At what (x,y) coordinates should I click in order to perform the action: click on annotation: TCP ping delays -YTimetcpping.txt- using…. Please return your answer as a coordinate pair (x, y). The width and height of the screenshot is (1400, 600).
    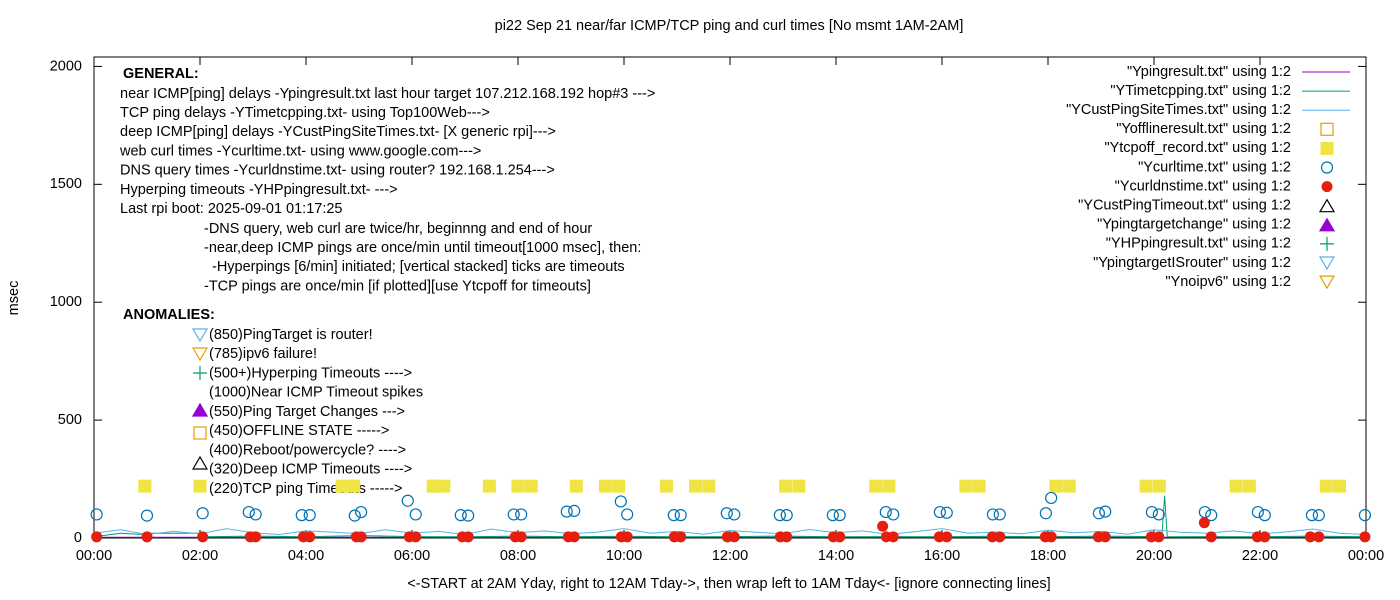
    Looking at the image, I should click on (305, 113).